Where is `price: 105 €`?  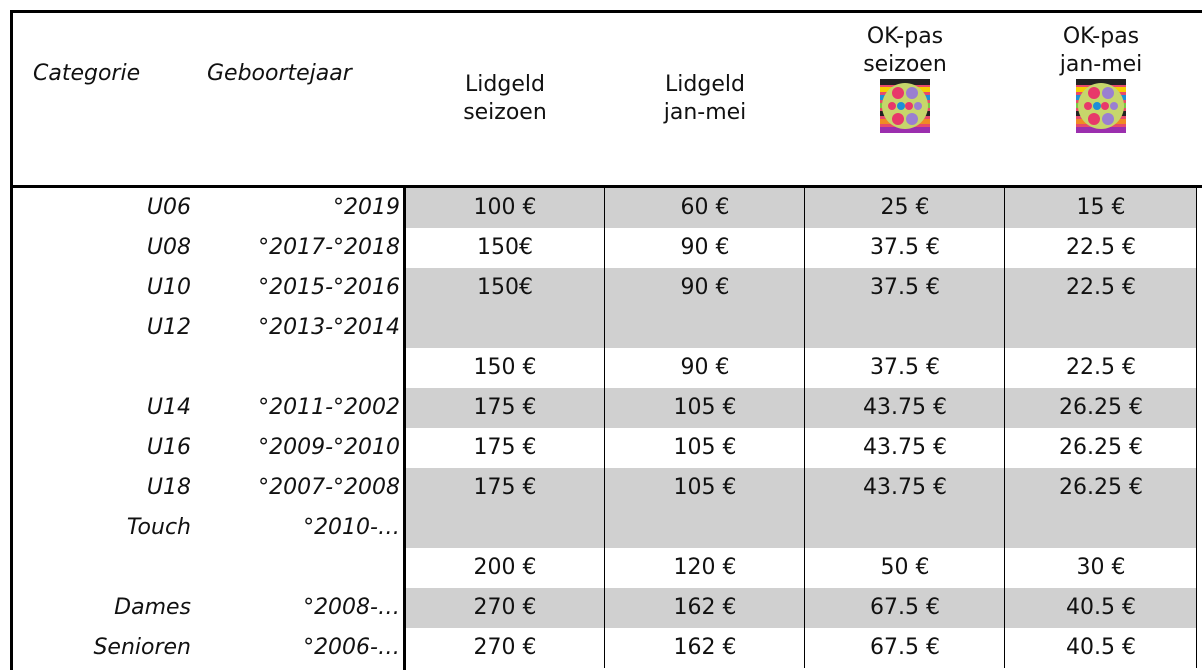 price: 105 € is located at coordinates (705, 447).